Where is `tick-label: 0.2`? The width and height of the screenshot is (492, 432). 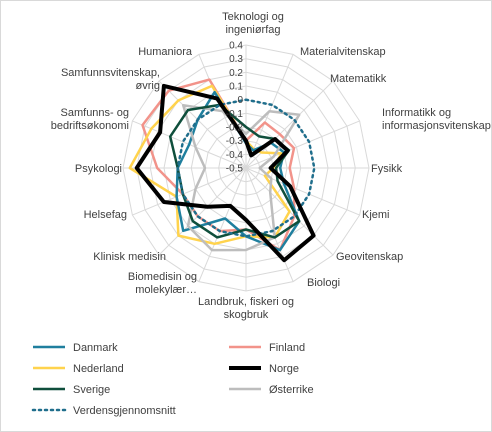 tick-label: 0.2 is located at coordinates (236, 73).